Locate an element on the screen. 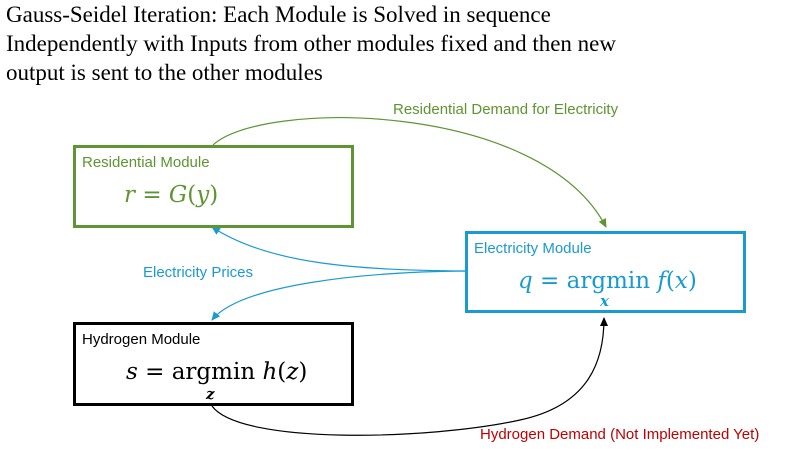 The height and width of the screenshot is (457, 812). residential-demand-arrow is located at coordinates (409, 172).